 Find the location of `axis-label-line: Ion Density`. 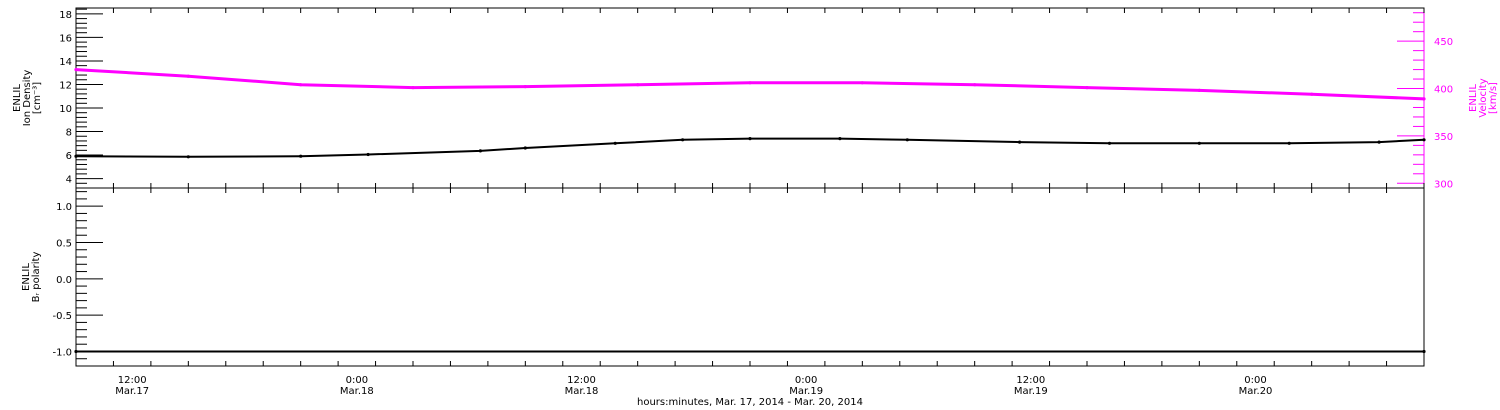

axis-label-line: Ion Density is located at coordinates (27, 98).